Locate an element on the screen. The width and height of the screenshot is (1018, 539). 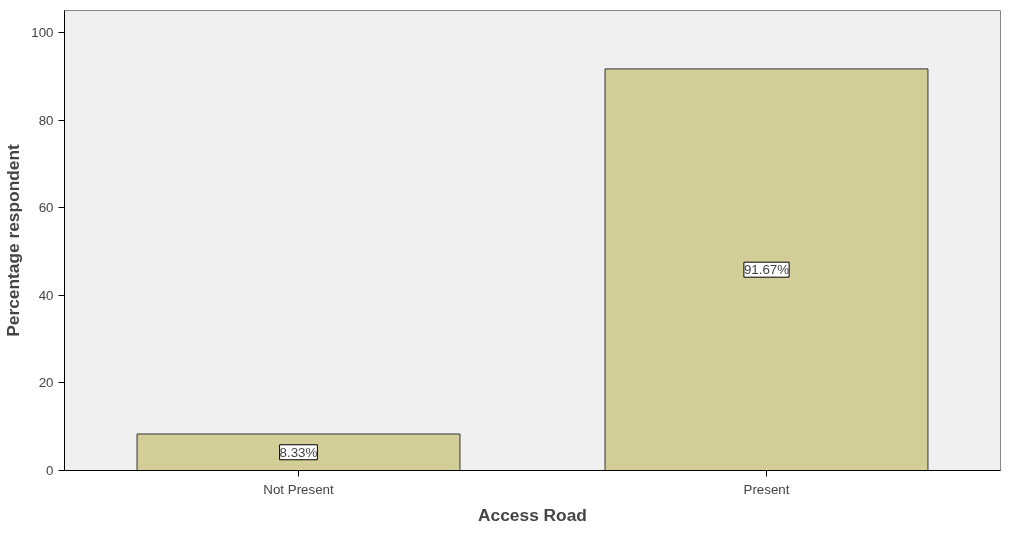
x-tick-label: Not Present is located at coordinates (298, 489).